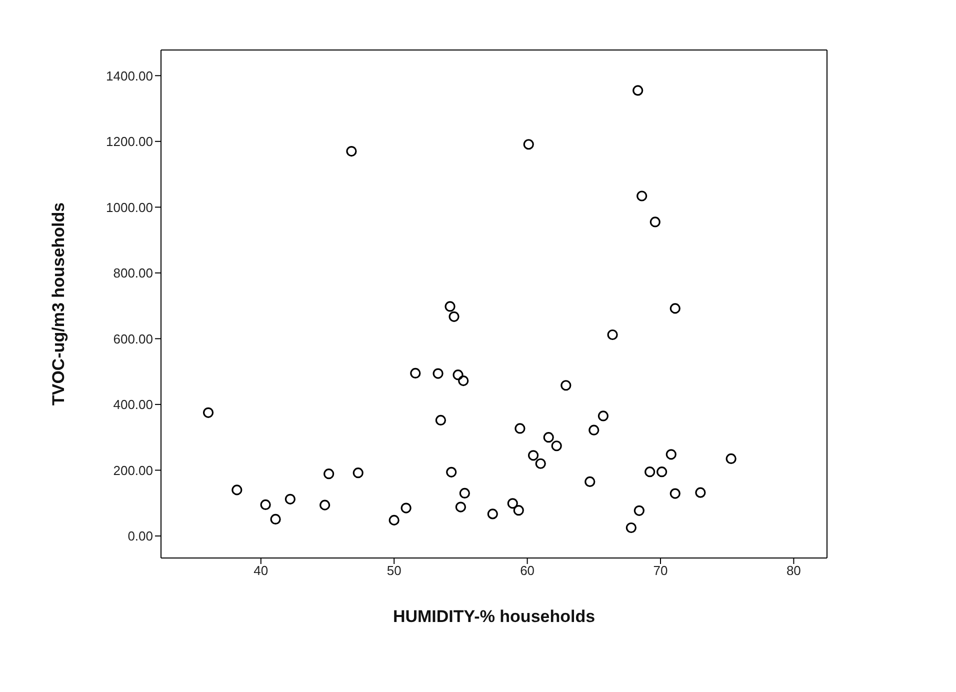 This screenshot has height=692, width=956. I want to click on y-tick-label: 200.00, so click(133, 470).